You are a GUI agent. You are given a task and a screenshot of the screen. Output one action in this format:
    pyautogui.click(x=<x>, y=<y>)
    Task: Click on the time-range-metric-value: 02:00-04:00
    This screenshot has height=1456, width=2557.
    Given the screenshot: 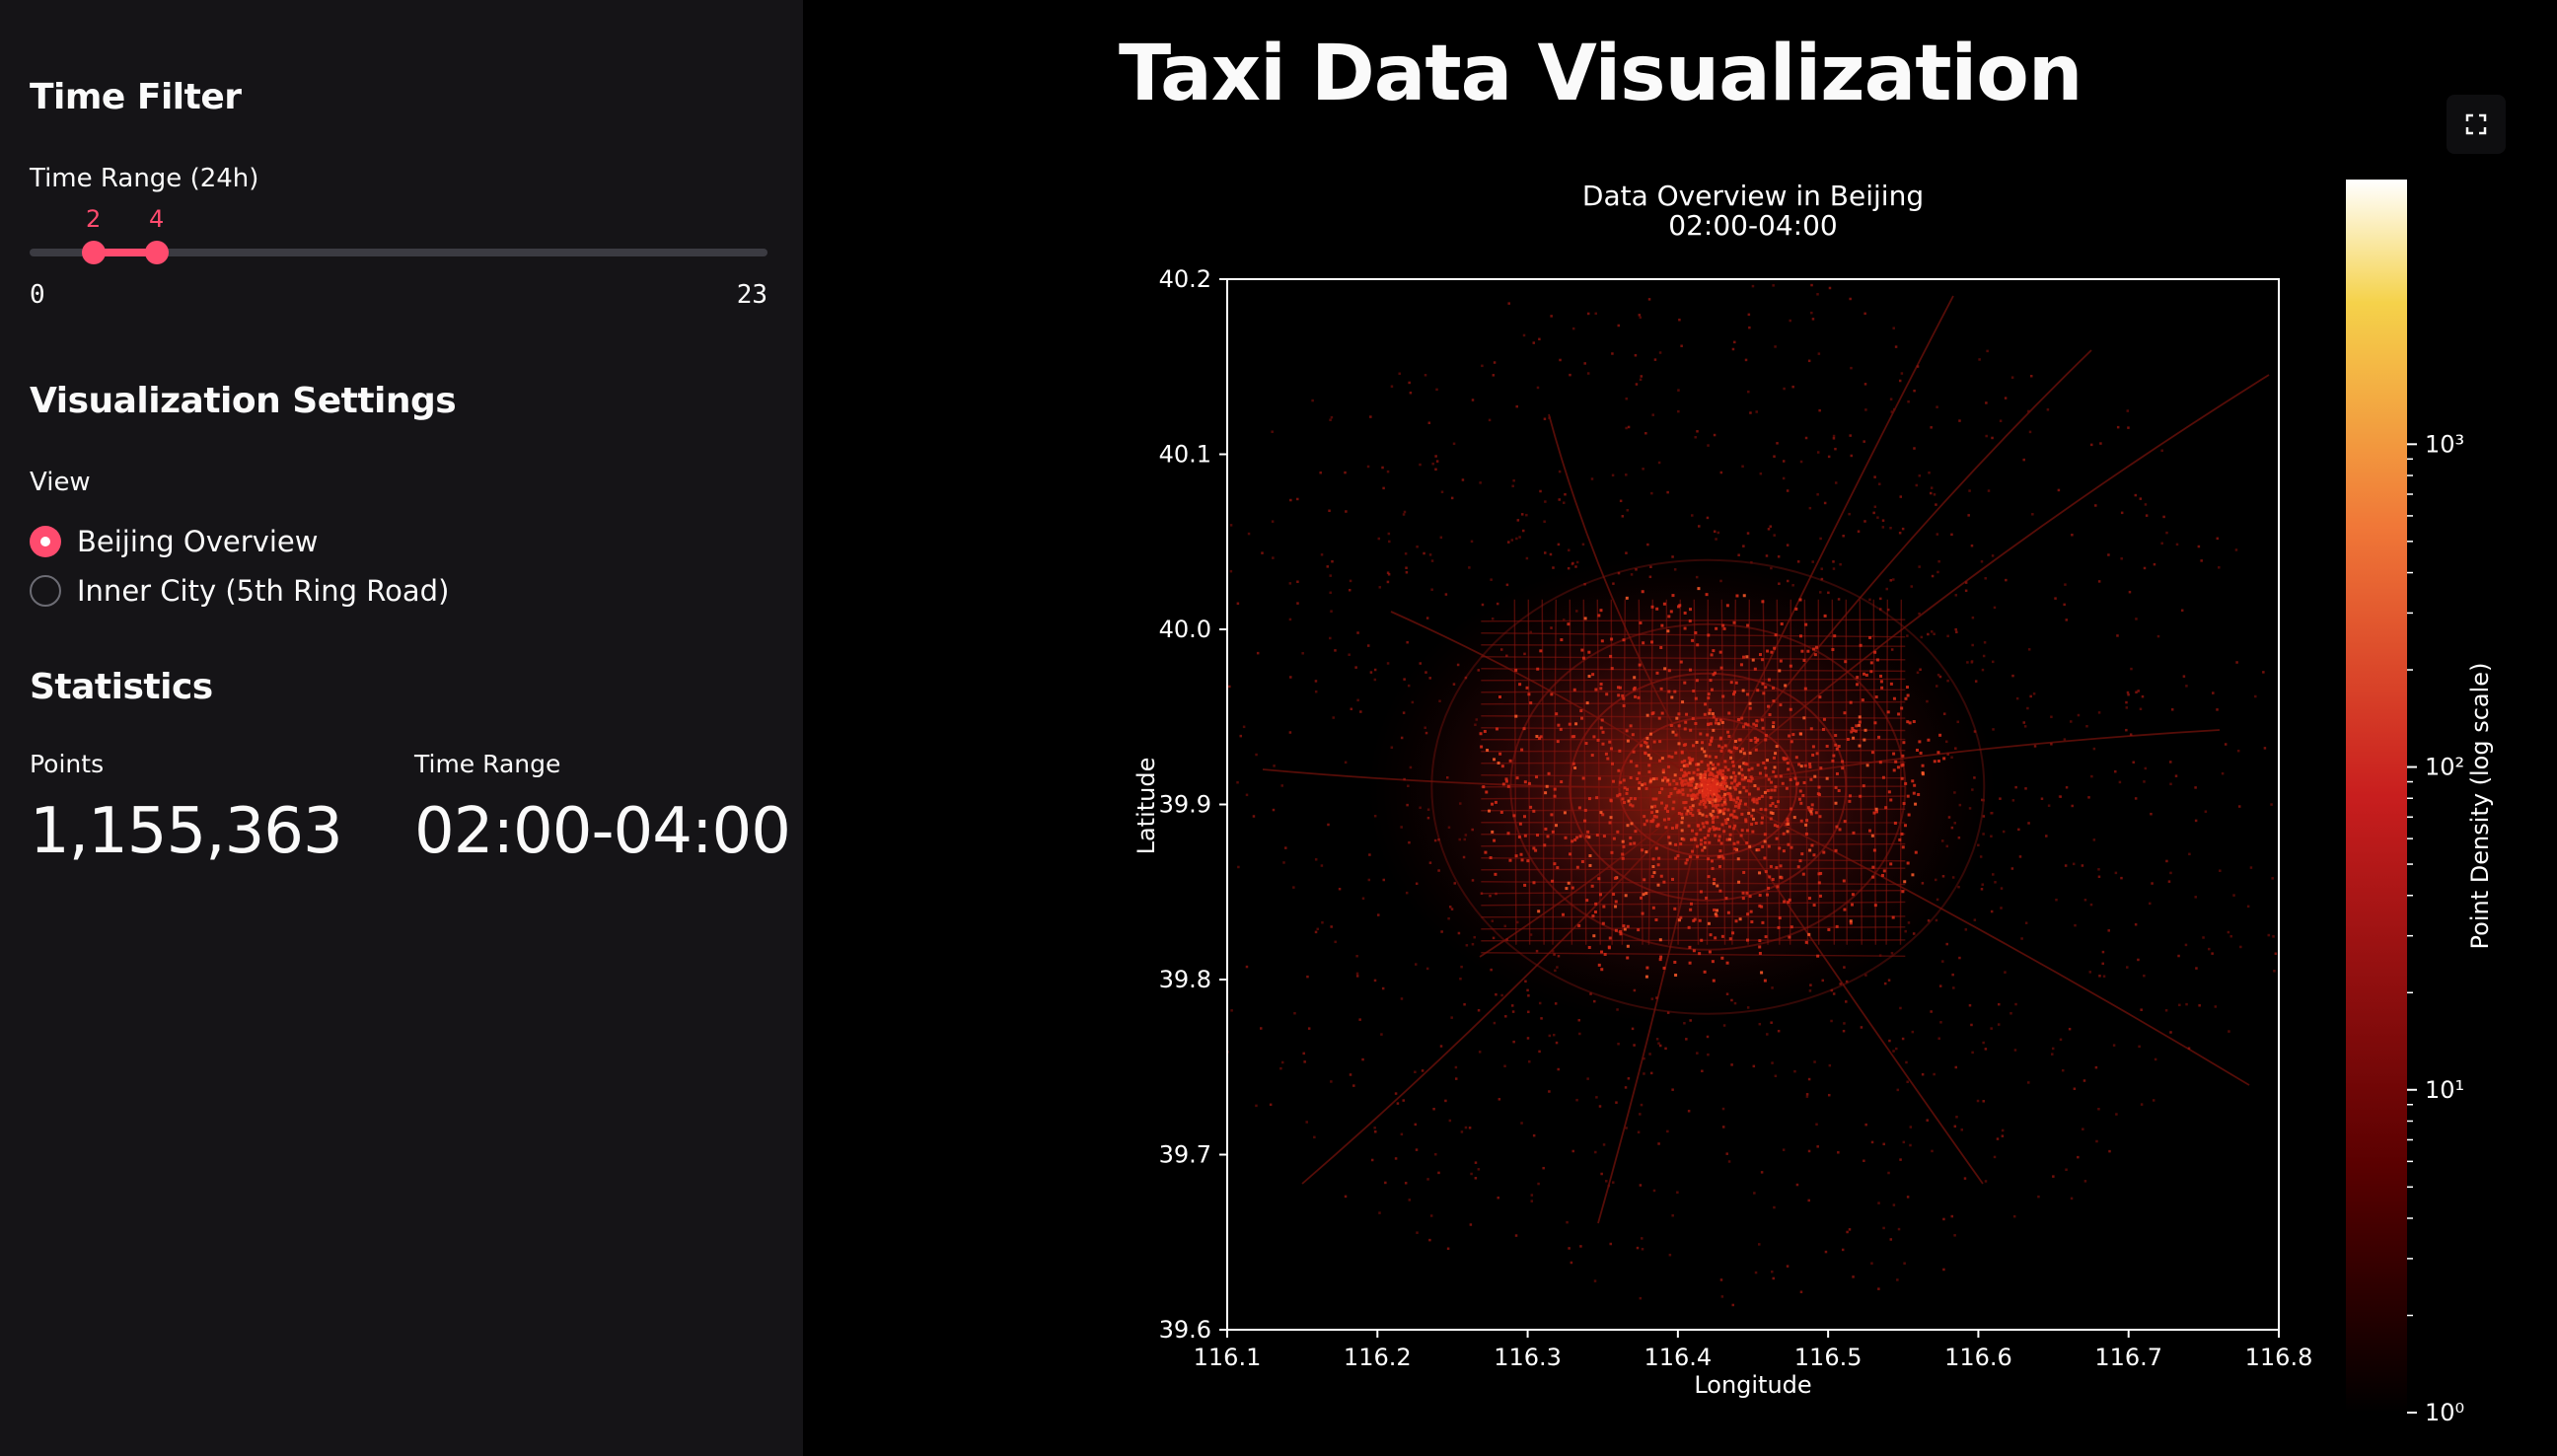 What is the action you would take?
    pyautogui.click(x=602, y=831)
    